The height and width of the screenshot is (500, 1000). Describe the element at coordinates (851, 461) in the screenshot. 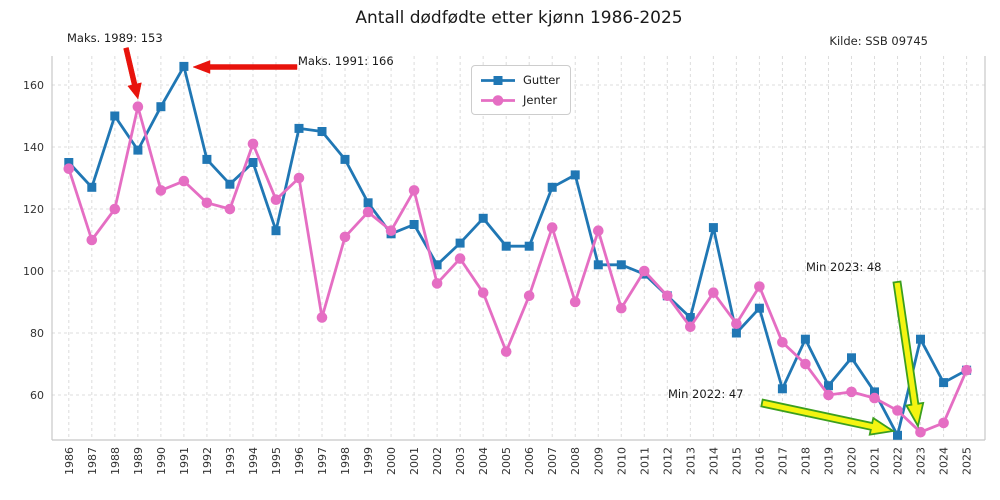

I see `svg-text: 2020` at that location.